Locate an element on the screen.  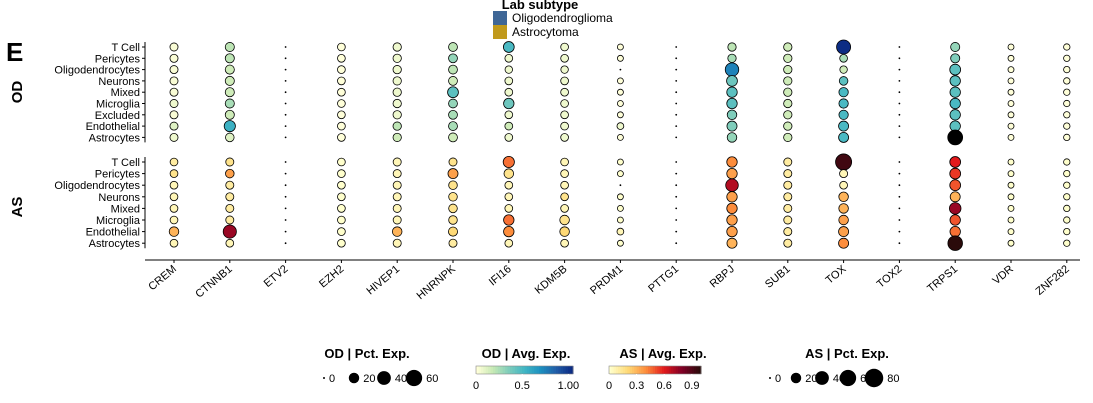
x-tick-label: KDM5B is located at coordinates (551, 280).